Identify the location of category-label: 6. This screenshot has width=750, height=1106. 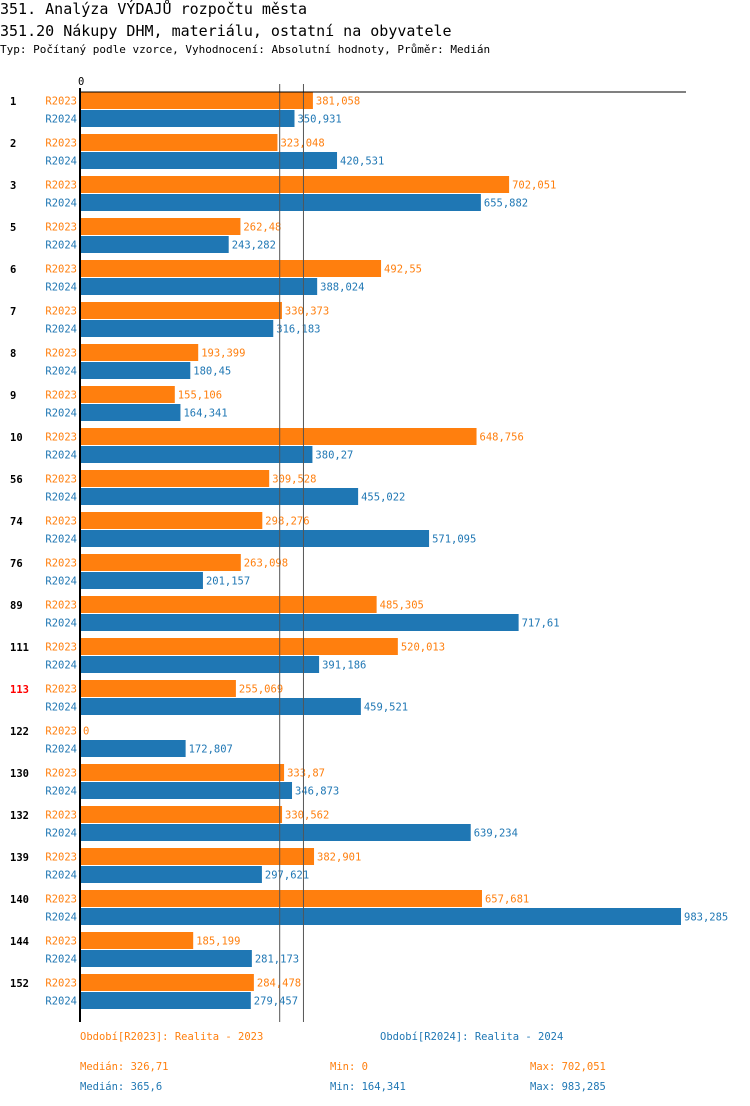
(13, 270).